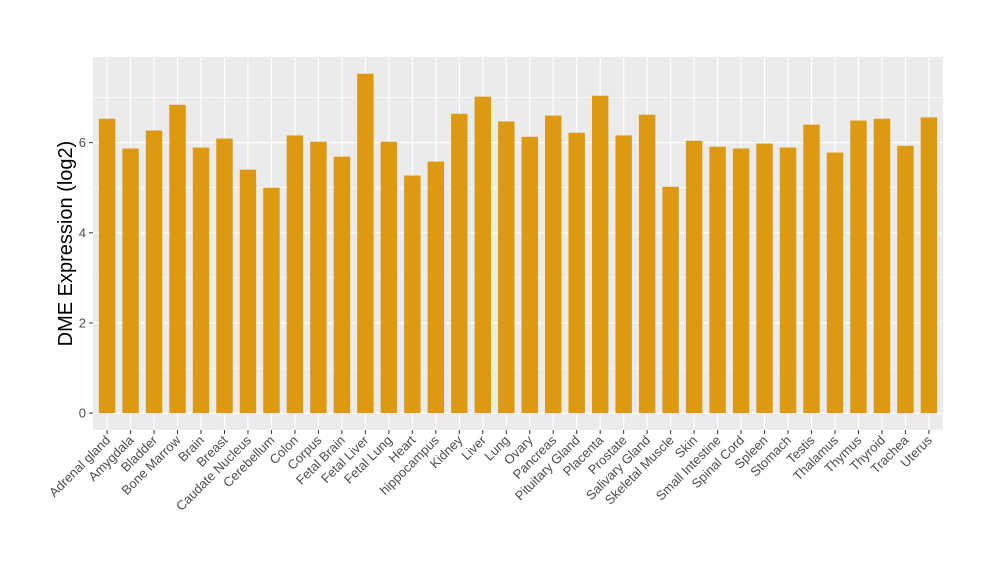 Image resolution: width=1000 pixels, height=585 pixels. What do you see at coordinates (82, 232) in the screenshot?
I see `y-tick-label: 4` at bounding box center [82, 232].